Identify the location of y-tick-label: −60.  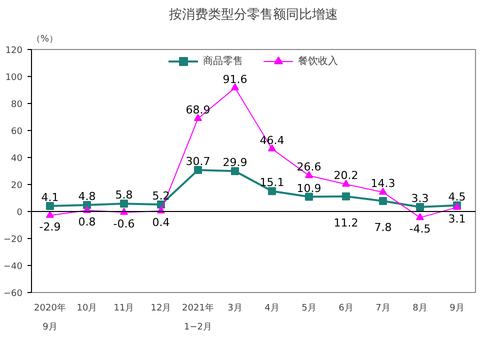
(13, 294).